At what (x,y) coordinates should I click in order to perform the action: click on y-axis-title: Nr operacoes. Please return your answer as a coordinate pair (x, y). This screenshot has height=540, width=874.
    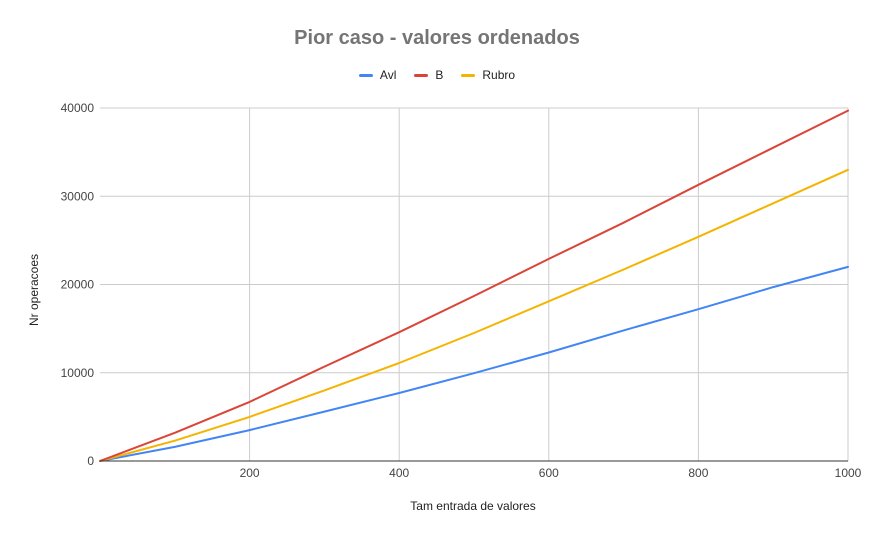
    Looking at the image, I should click on (34, 290).